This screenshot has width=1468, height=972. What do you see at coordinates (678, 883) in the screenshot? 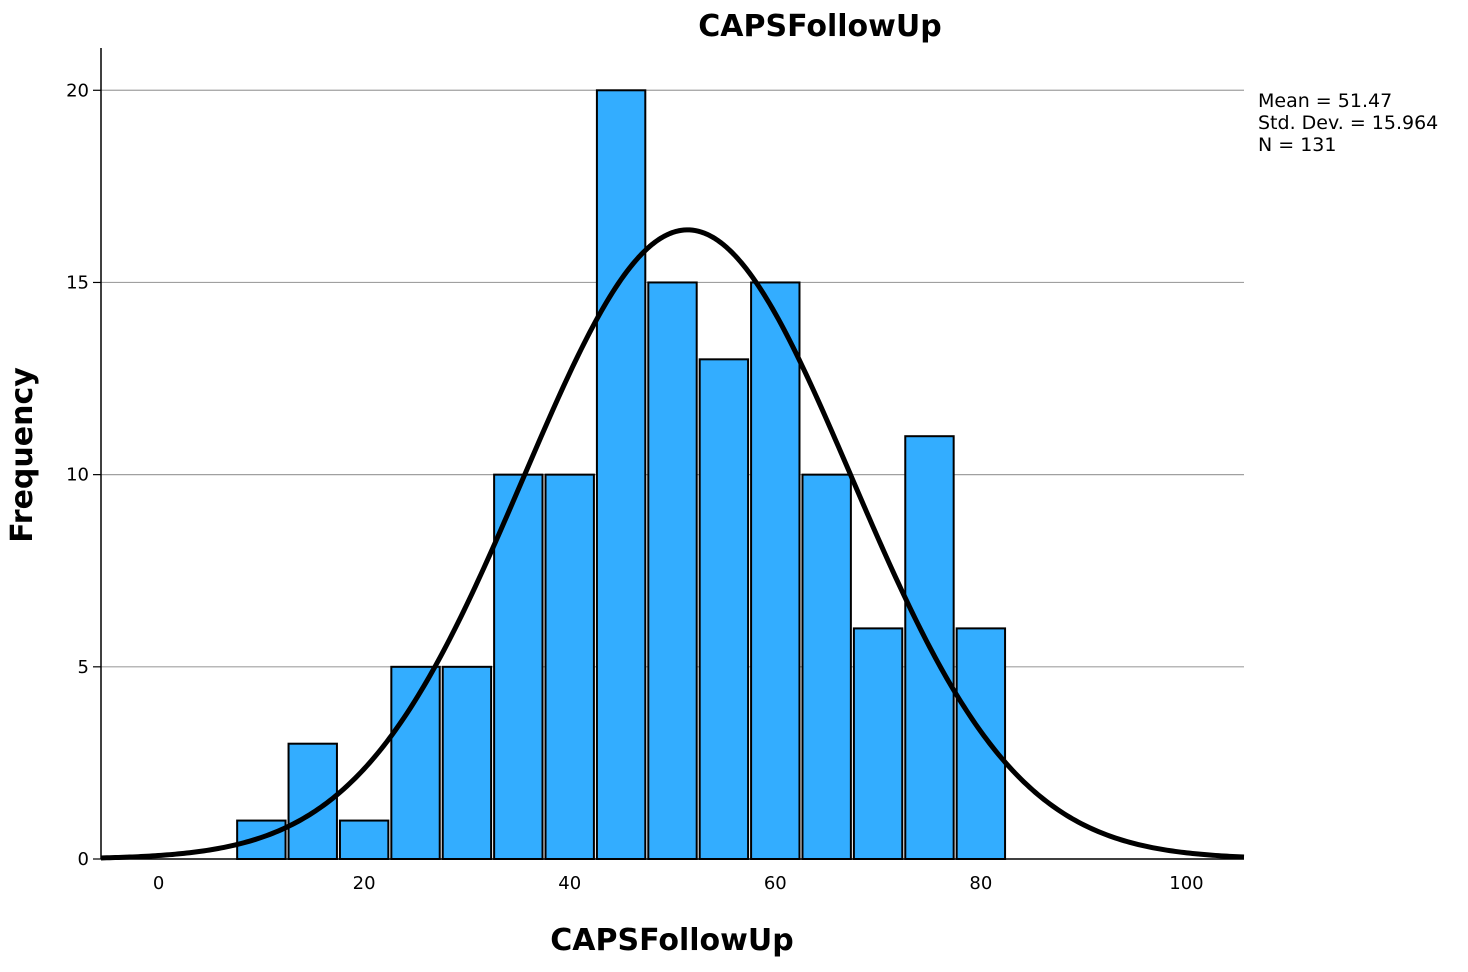
I see `x-tick-labels: 0 20 40 60 80 100` at bounding box center [678, 883].